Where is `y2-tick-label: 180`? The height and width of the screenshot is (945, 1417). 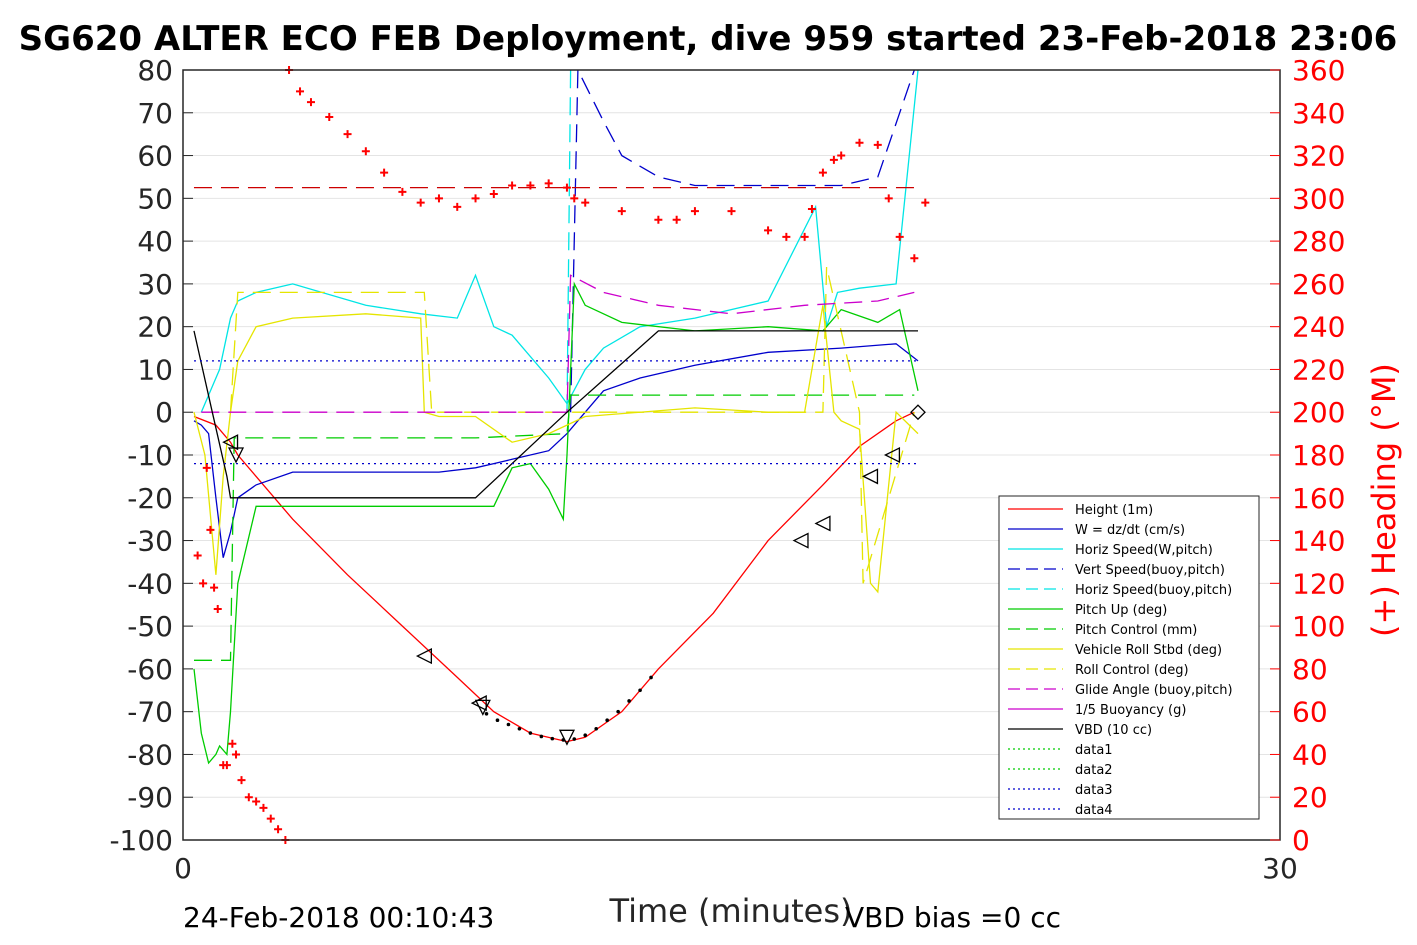
y2-tick-label: 180 is located at coordinates (1318, 455).